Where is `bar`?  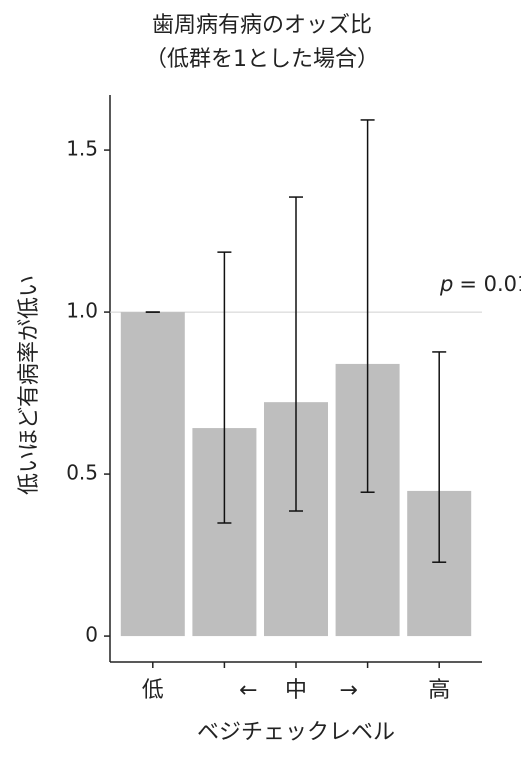 bar is located at coordinates (152, 474).